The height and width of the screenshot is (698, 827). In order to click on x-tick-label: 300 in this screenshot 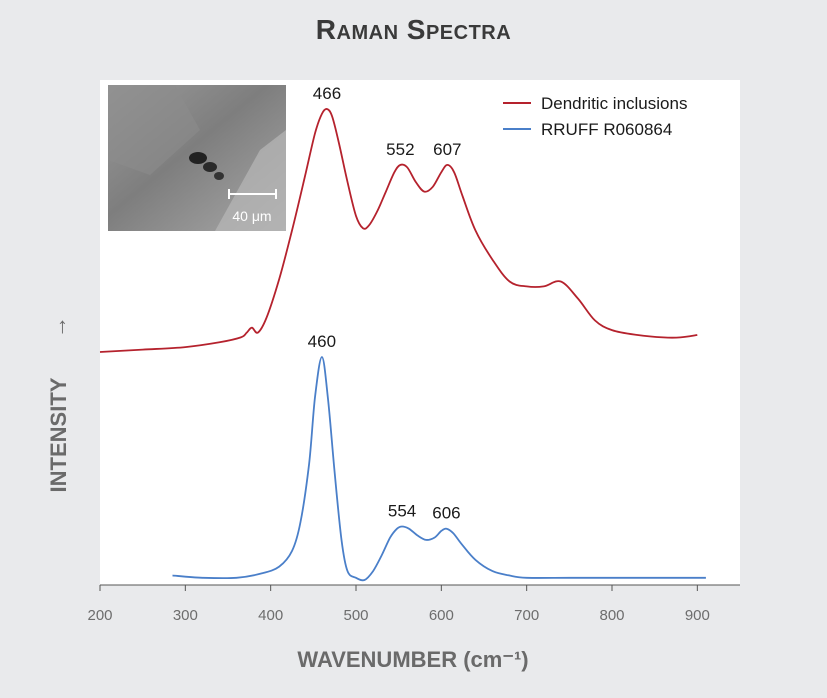, I will do `click(185, 615)`.